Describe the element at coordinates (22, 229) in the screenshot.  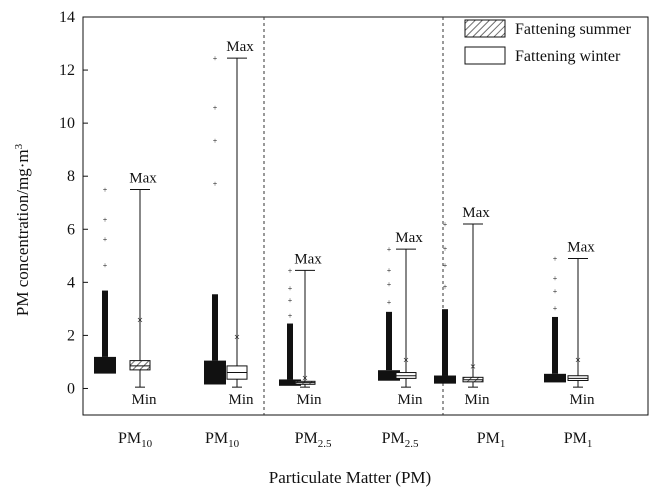
I see `y-axis-label: PM concentration/mg·m3` at that location.